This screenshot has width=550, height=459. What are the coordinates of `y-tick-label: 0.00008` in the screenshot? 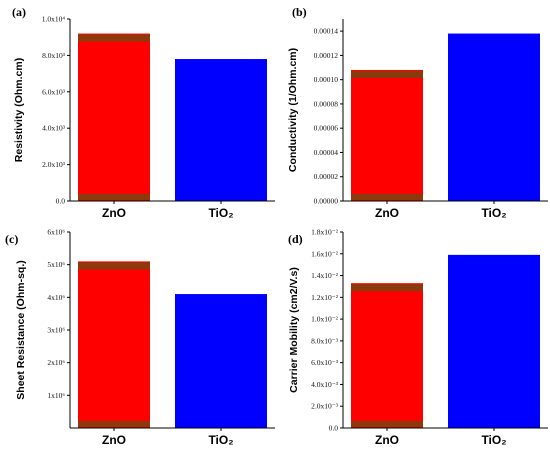 It's located at (326, 103).